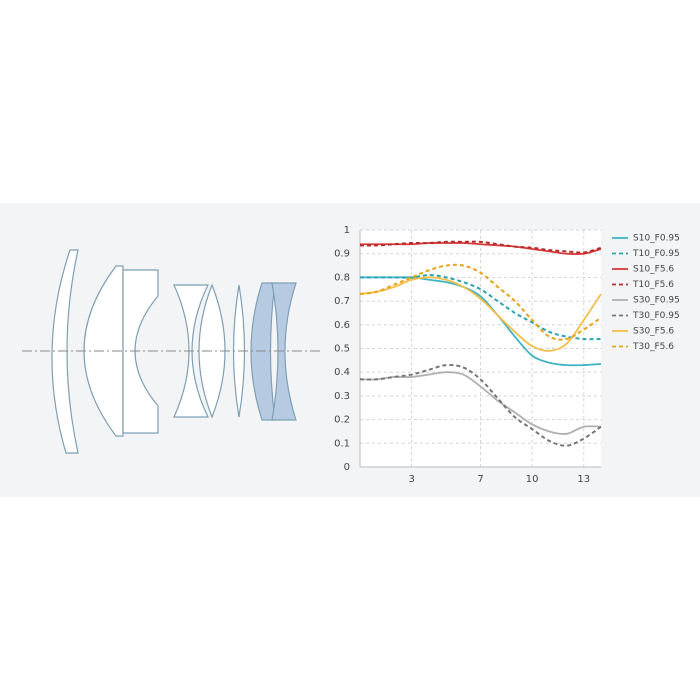 This screenshot has height=700, width=700. What do you see at coordinates (656, 316) in the screenshot?
I see `legend-label: T30_F0.95` at bounding box center [656, 316].